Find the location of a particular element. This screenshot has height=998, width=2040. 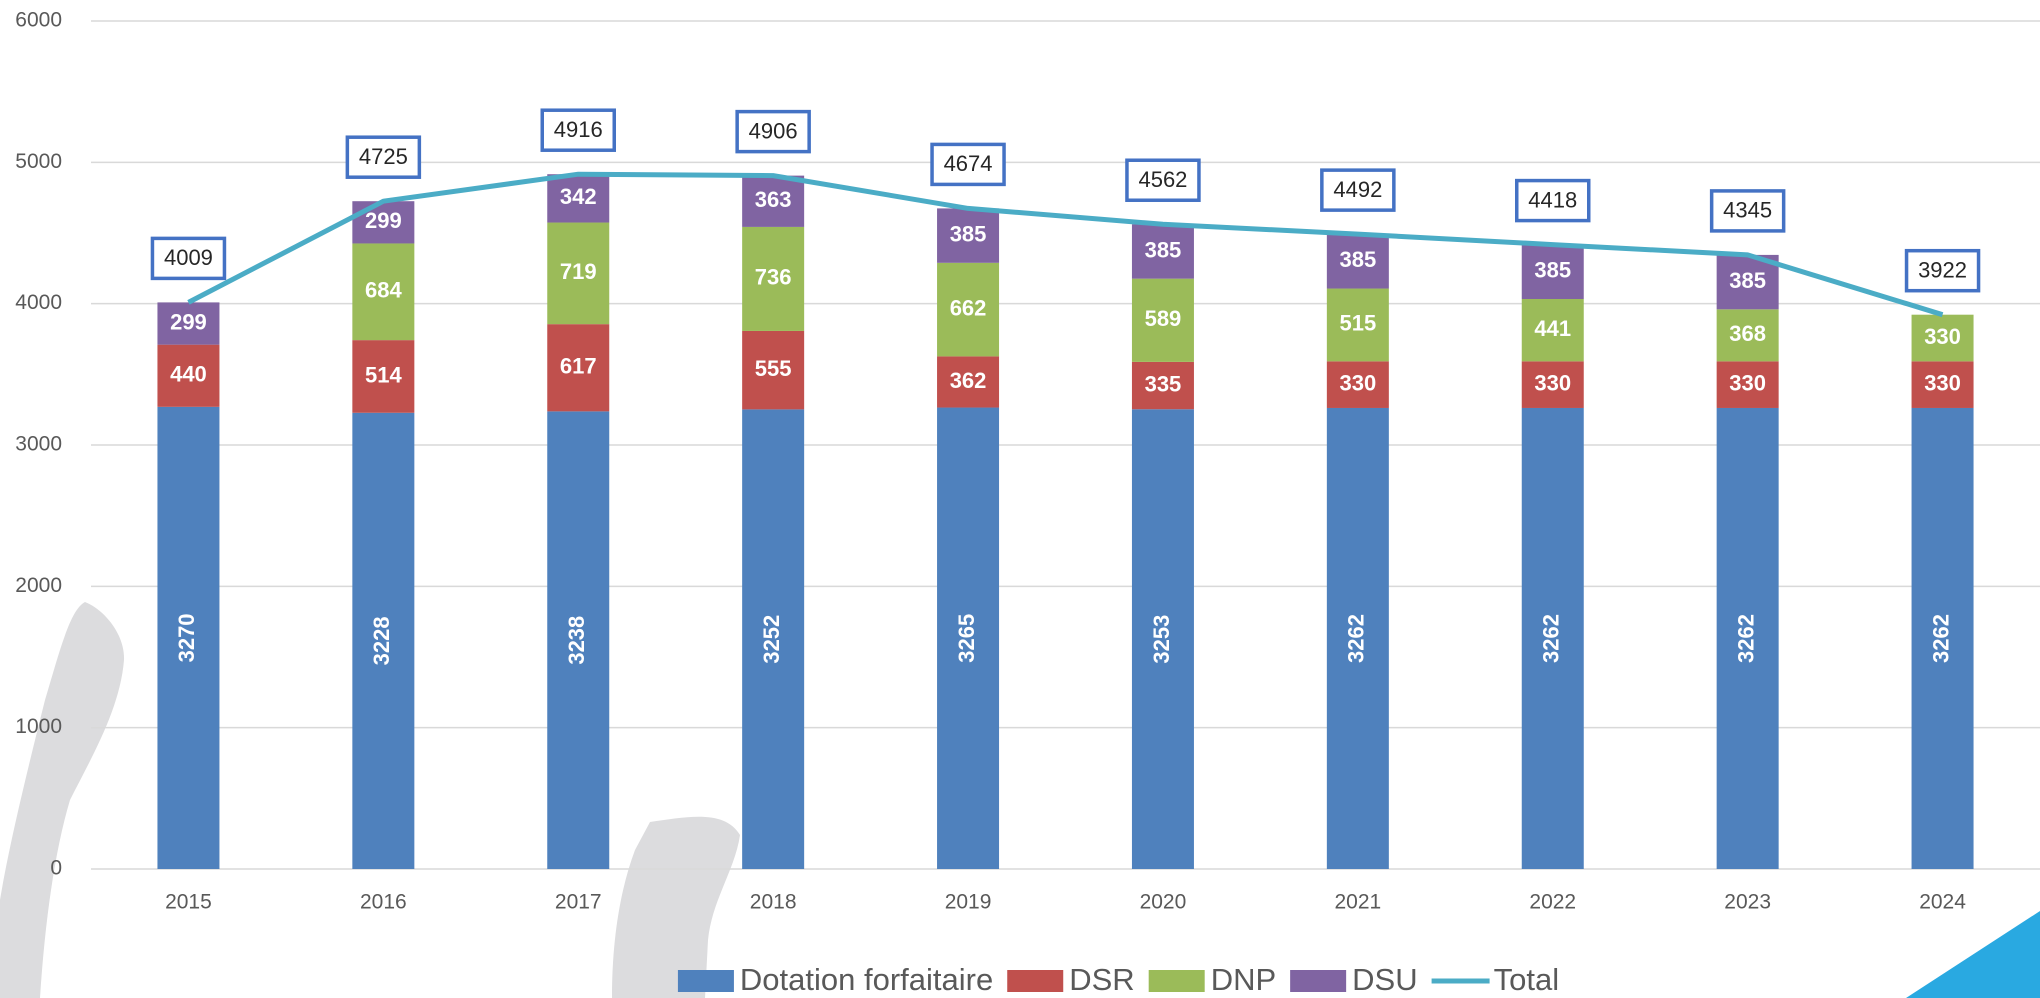

data-label: 589 is located at coordinates (1163, 318).